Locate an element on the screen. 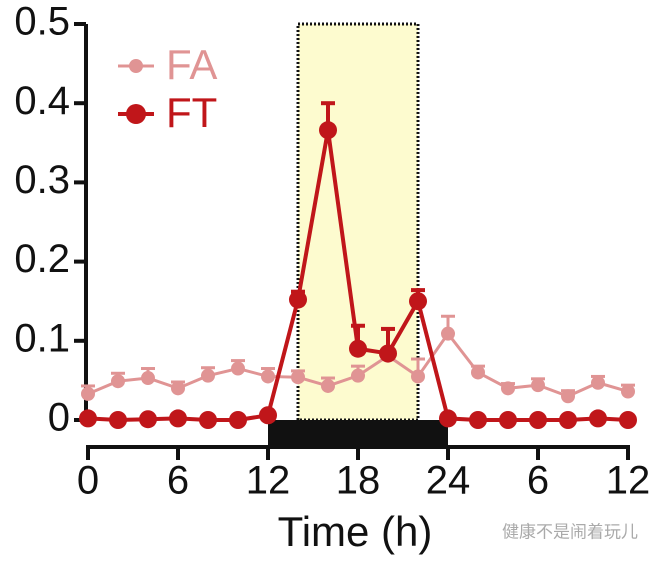 This screenshot has height=570, width=656. shaded-region is located at coordinates (358, 222).